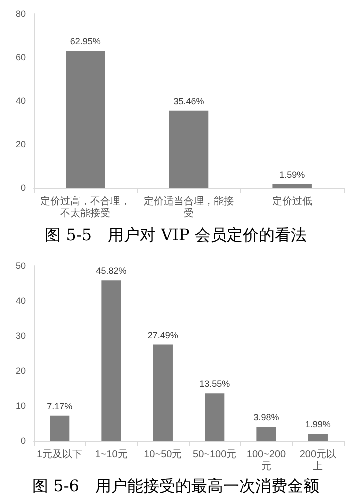 This screenshot has height=501, width=352. I want to click on x-tick-label: 50~100元, so click(215, 455).